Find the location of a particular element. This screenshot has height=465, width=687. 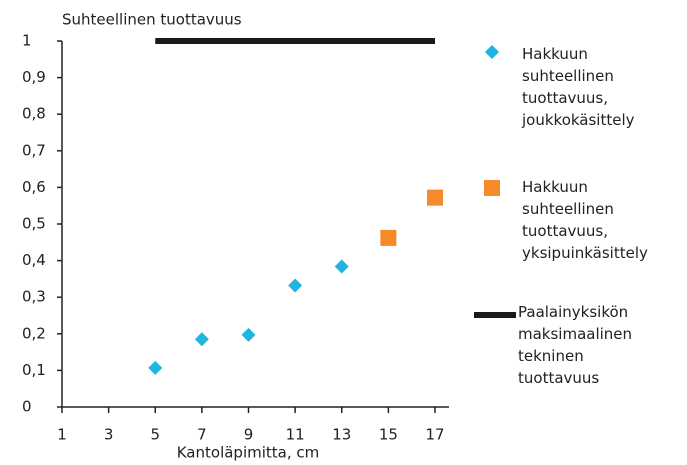

chart-title: Suhteellinen tuottavuus is located at coordinates (152, 20).